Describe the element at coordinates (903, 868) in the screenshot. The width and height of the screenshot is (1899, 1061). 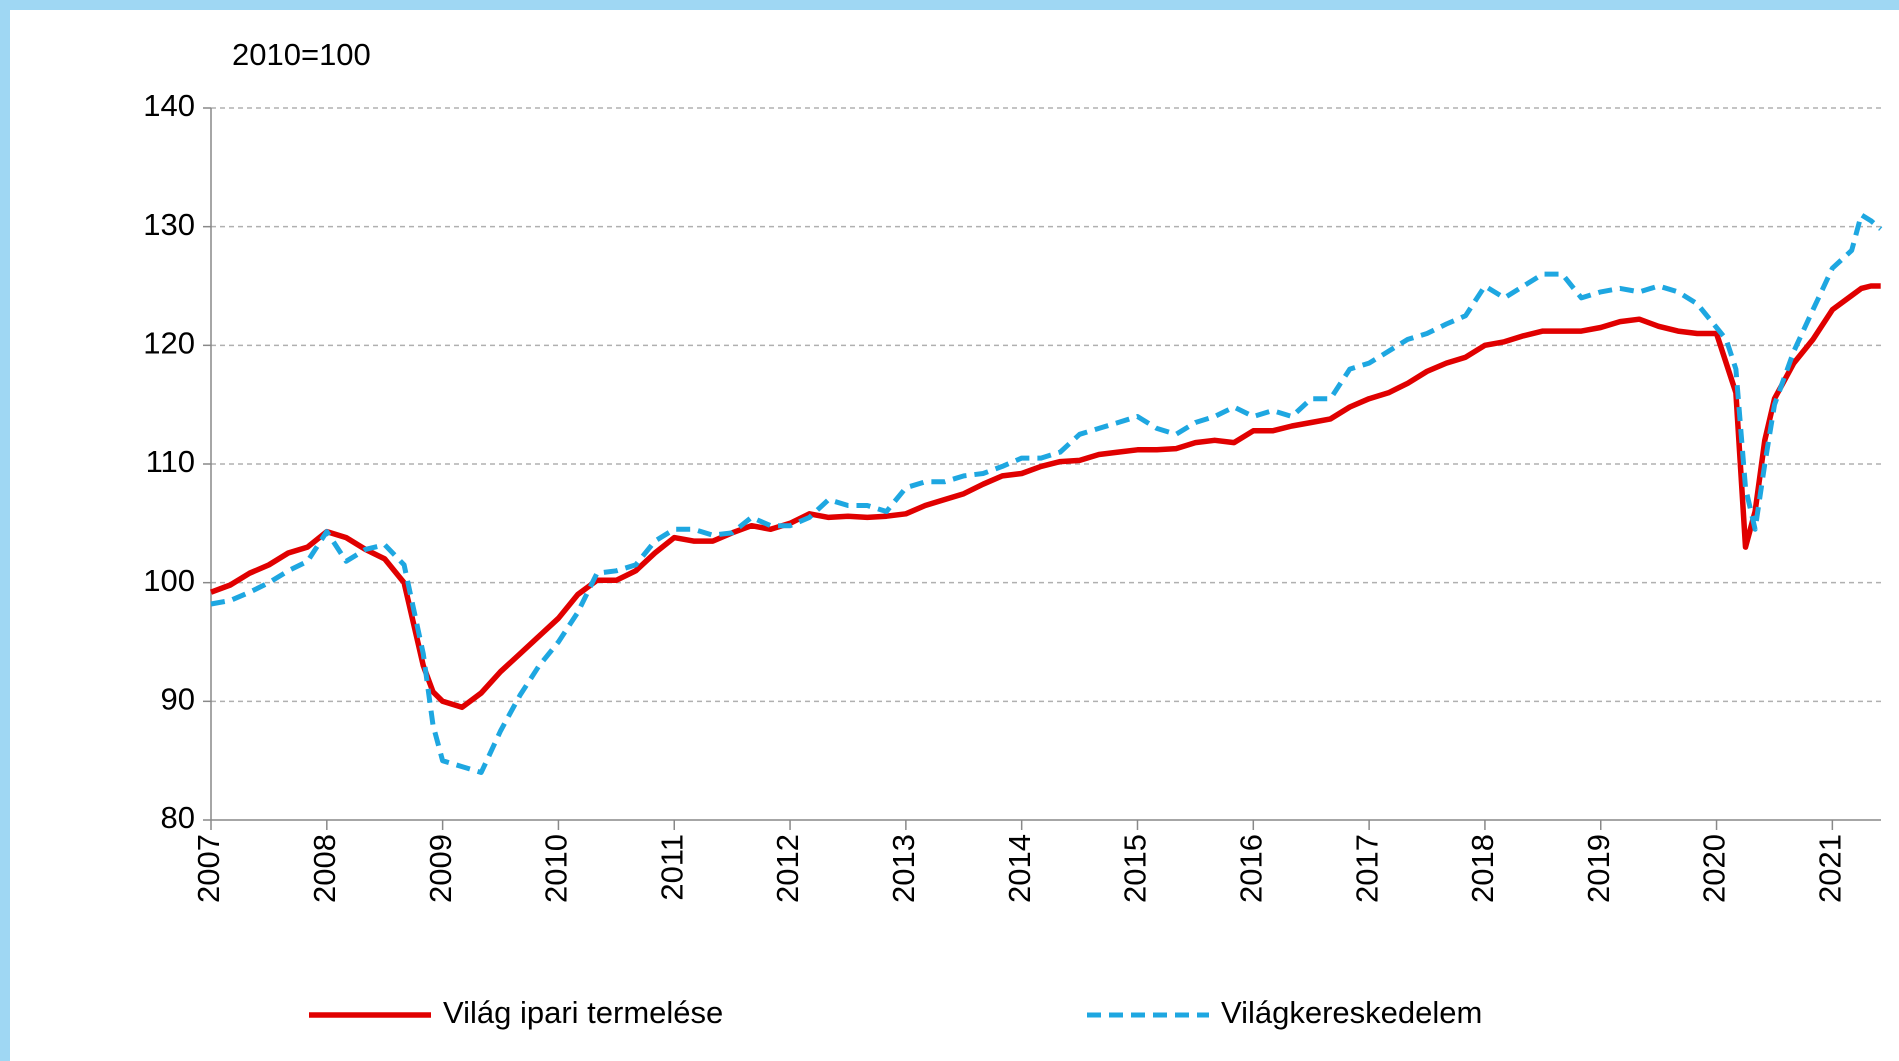
I see `x-tick-label: 2013` at that location.